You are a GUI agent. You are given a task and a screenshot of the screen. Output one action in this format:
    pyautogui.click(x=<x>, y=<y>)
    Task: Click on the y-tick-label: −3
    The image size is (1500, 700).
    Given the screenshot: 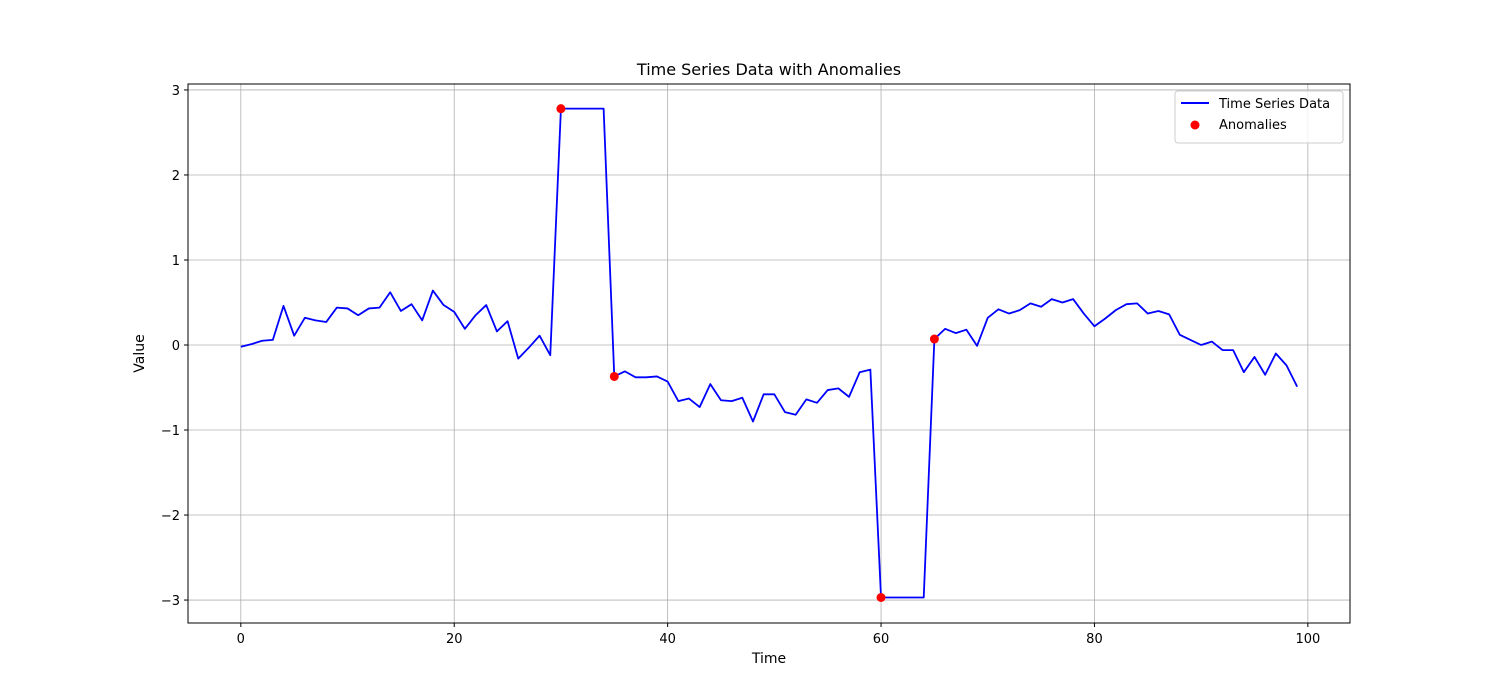 What is the action you would take?
    pyautogui.click(x=170, y=601)
    